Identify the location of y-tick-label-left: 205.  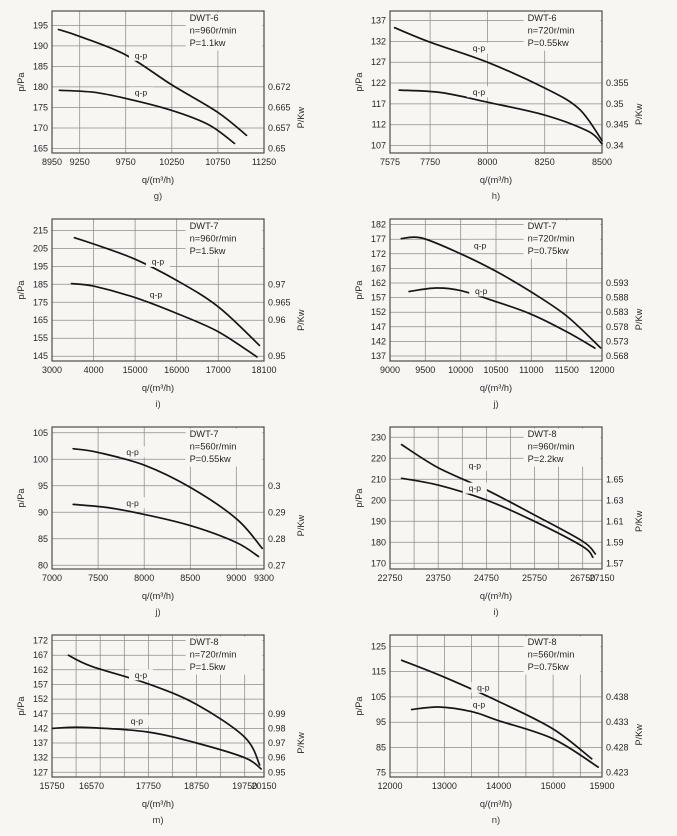
(40, 248).